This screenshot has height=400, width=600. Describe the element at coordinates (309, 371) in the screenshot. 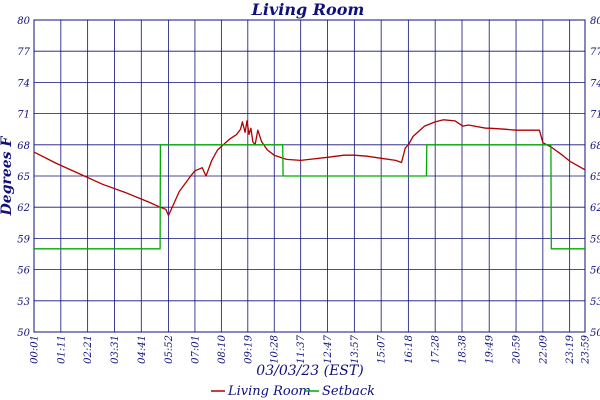

I see `x-axis-label: 03/03/23 (EST)` at that location.